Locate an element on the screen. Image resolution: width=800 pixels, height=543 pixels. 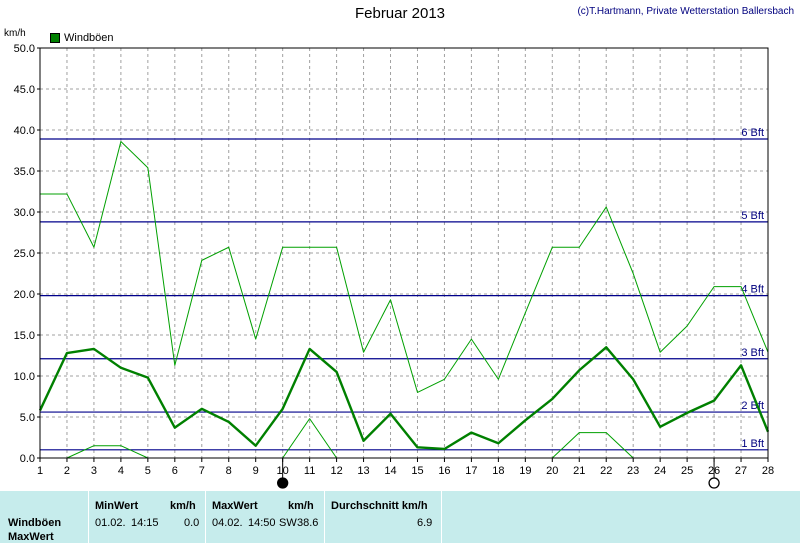
chart-title: Februar 2013 is located at coordinates (400, 13).